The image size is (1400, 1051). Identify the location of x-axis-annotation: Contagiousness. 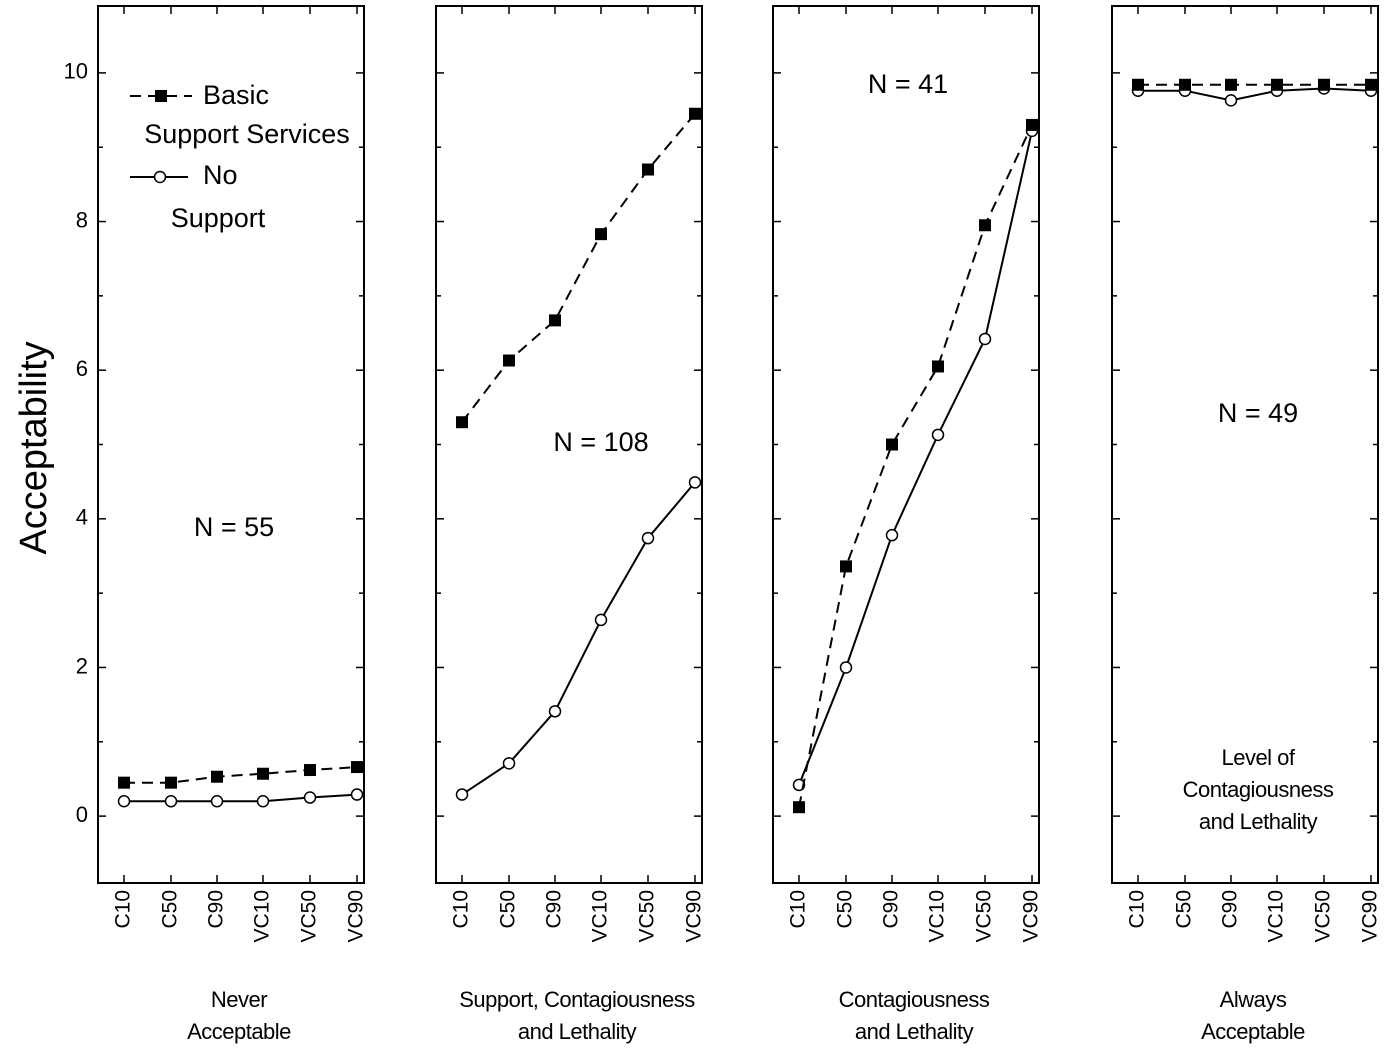
(1258, 789).